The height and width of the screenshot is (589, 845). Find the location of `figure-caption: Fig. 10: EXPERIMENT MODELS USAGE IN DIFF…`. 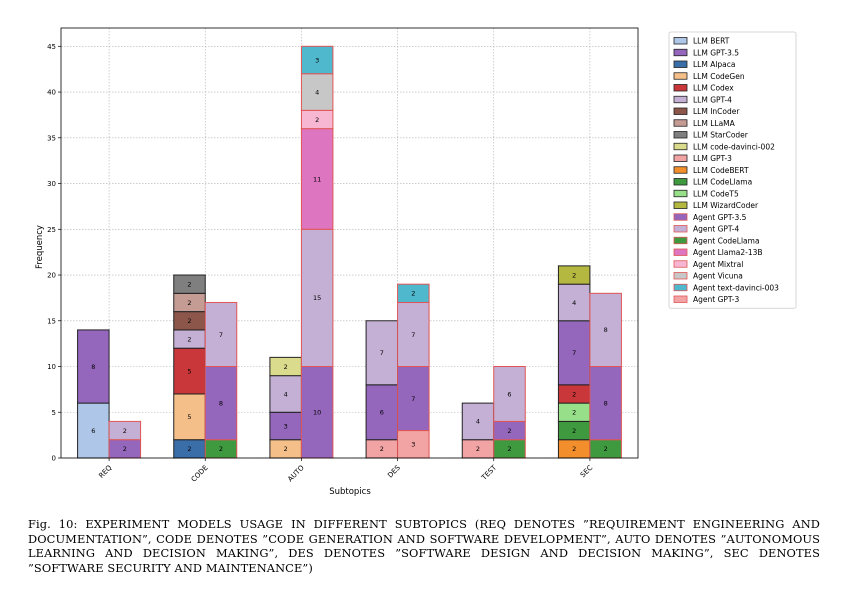

figure-caption: Fig. 10: EXPERIMENT MODELS USAGE IN DIFF… is located at coordinates (424, 546).